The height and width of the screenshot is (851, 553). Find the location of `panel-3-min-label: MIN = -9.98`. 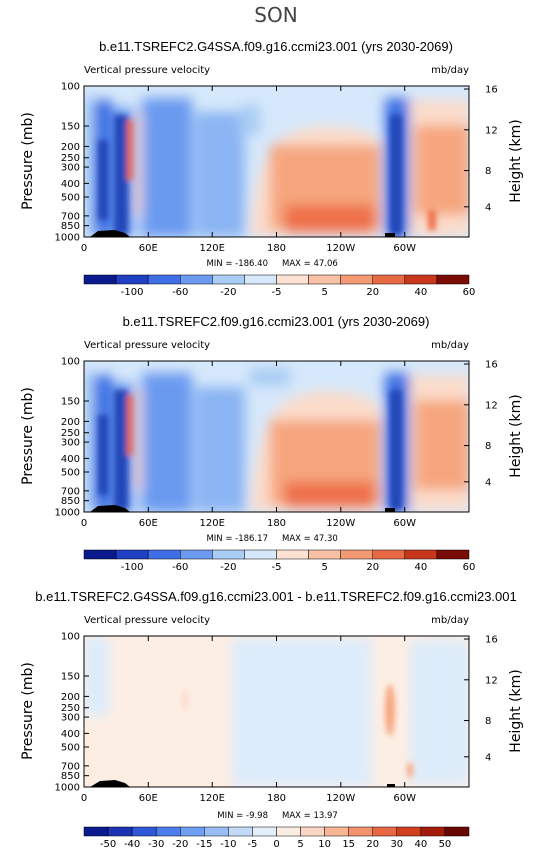

panel-3-min-label: MIN = -9.98 is located at coordinates (242, 816).